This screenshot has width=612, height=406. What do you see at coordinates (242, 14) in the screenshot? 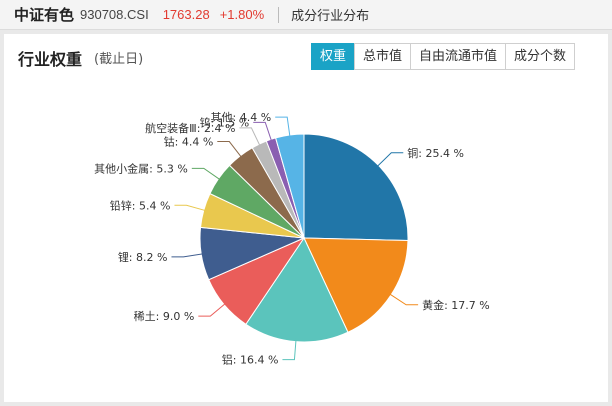
I see `index-change: +1.80%` at bounding box center [242, 14].